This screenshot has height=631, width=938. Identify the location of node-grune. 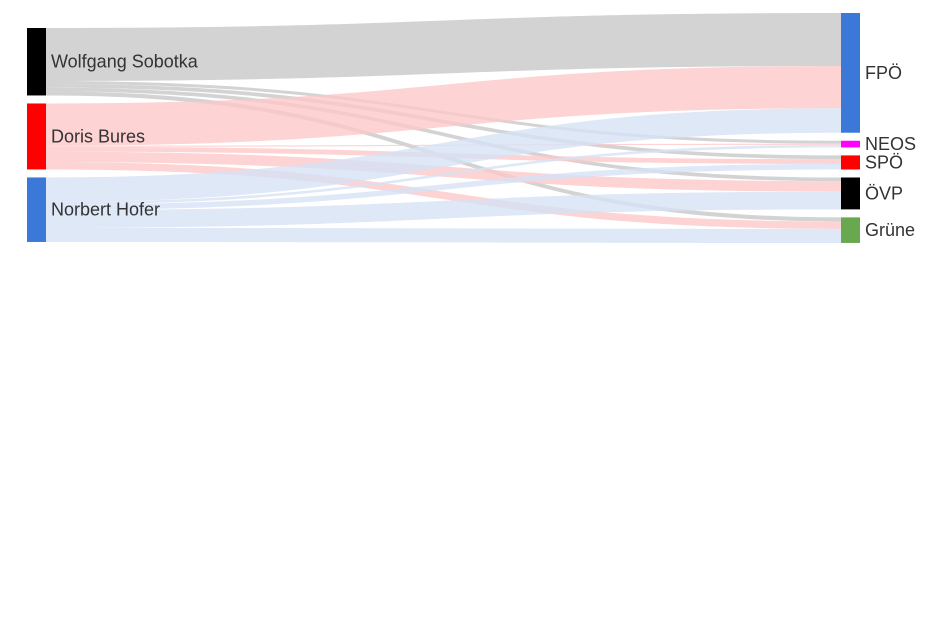
(850, 230).